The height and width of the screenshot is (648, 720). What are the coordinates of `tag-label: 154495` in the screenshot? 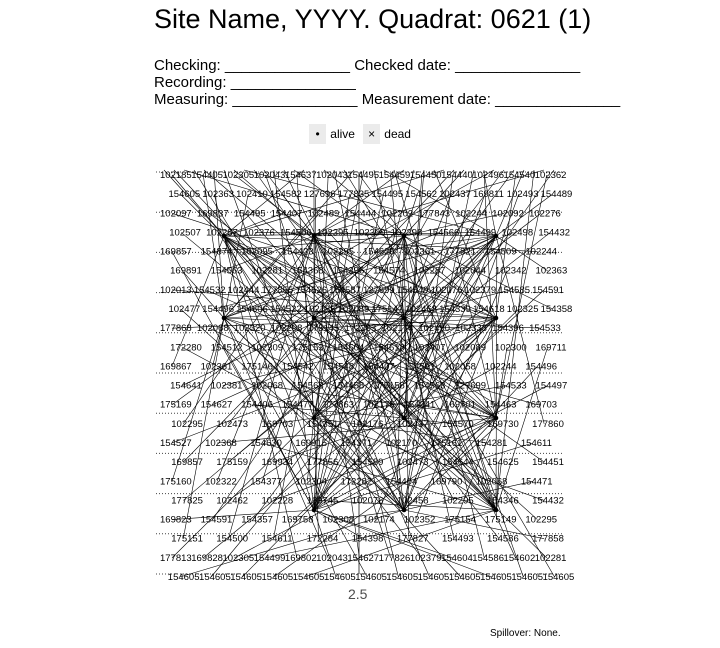 It's located at (250, 213).